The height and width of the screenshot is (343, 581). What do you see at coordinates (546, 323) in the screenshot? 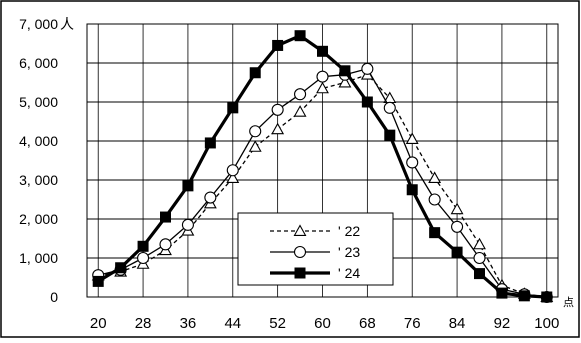
I see `x-tick-label: 100` at bounding box center [546, 323].